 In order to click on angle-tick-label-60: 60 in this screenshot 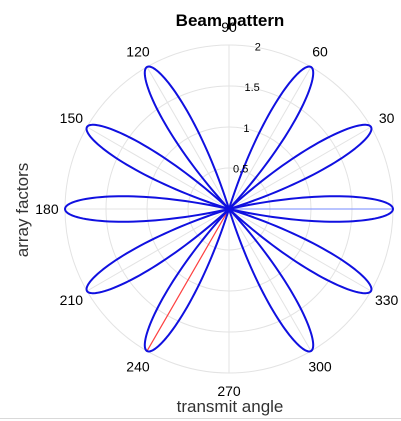, I will do `click(320, 51)`.